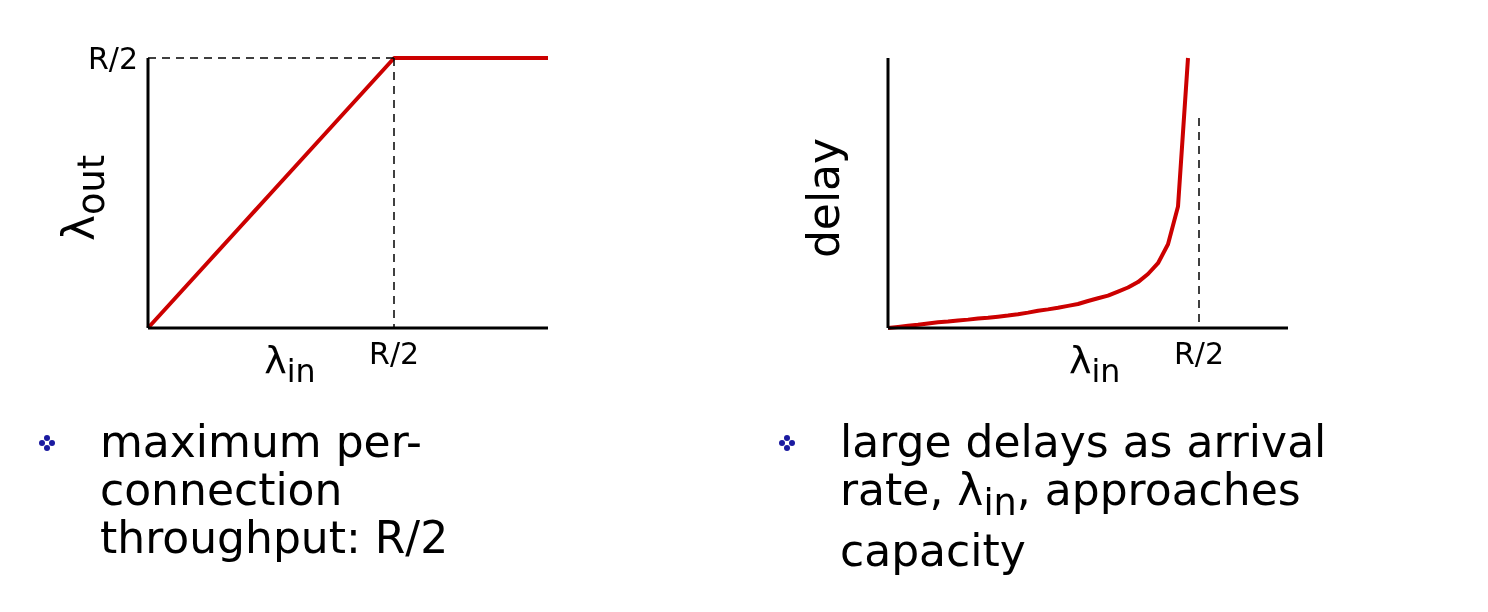  What do you see at coordinates (275, 489) in the screenshot?
I see `text: maximum per-connection throughput: R/2` at bounding box center [275, 489].